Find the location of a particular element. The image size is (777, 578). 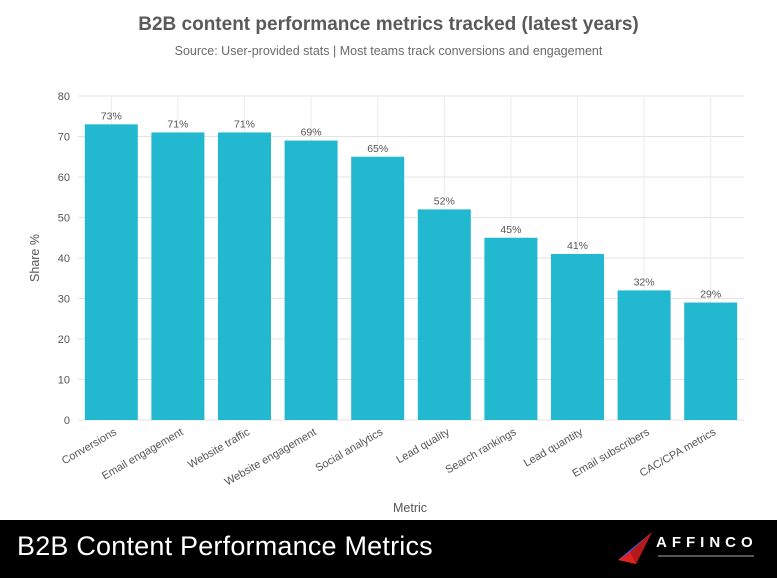

y-tick-label: 10 is located at coordinates (64, 381).